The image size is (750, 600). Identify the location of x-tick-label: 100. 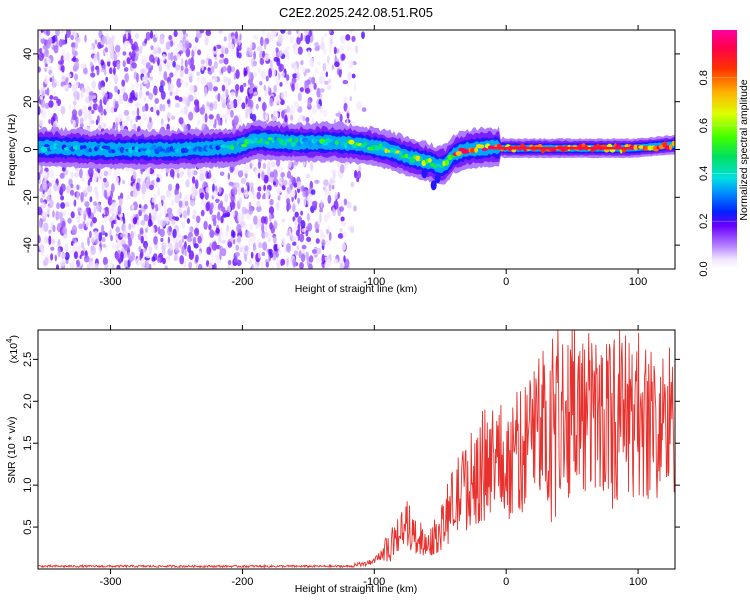
(638, 582).